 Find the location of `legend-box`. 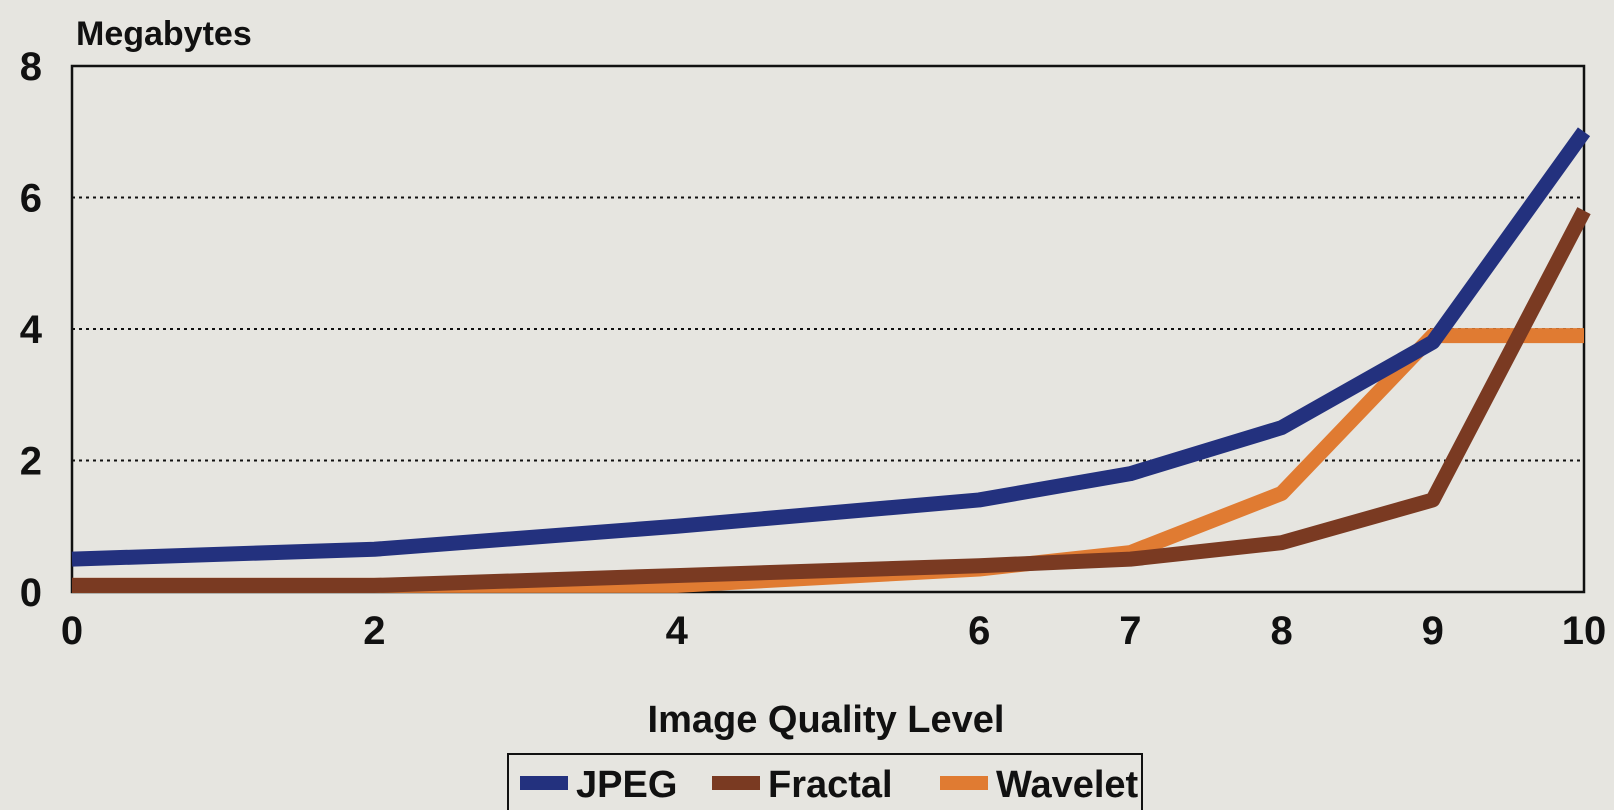

legend-box is located at coordinates (825, 781).